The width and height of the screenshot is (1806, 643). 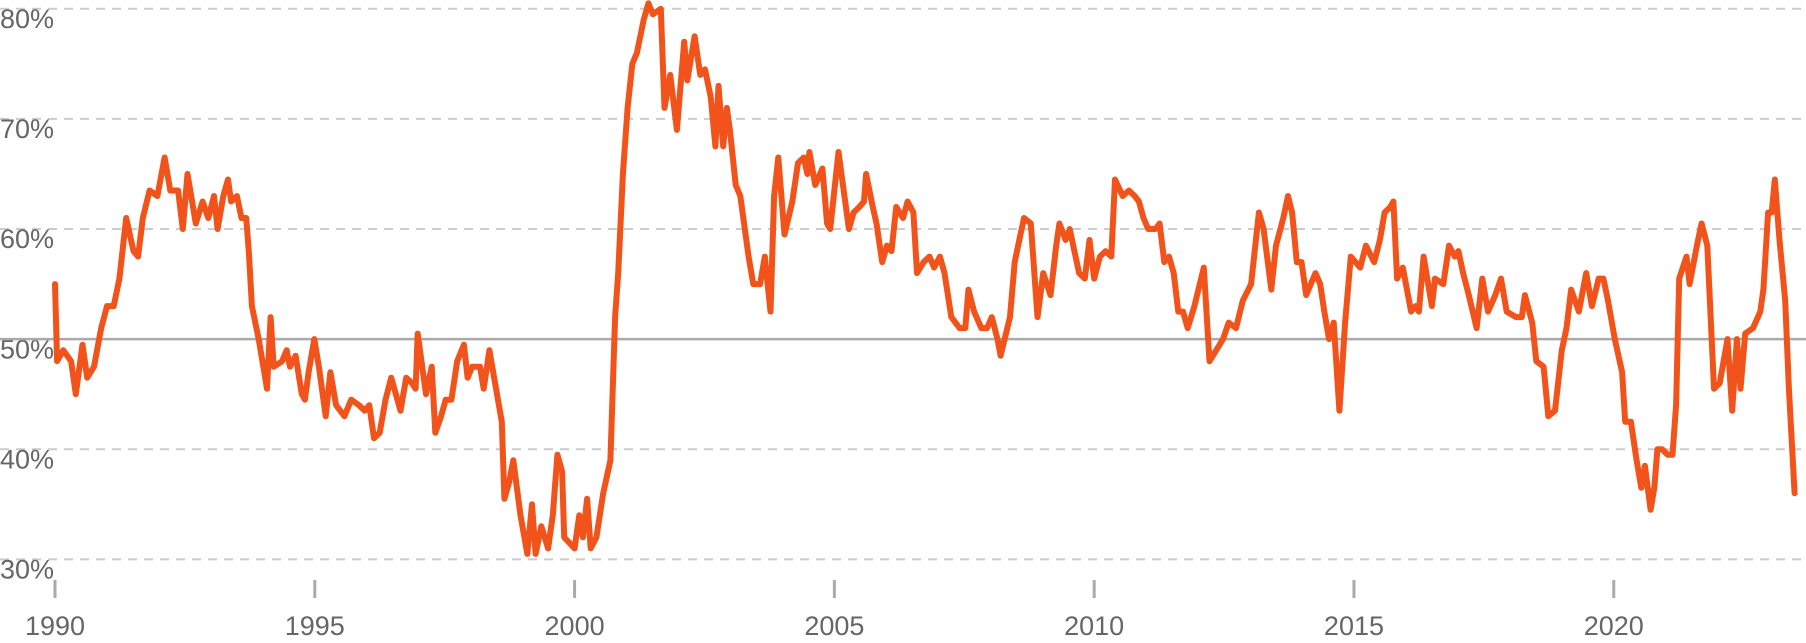 What do you see at coordinates (27, 129) in the screenshot?
I see `y-tick-label: 70%` at bounding box center [27, 129].